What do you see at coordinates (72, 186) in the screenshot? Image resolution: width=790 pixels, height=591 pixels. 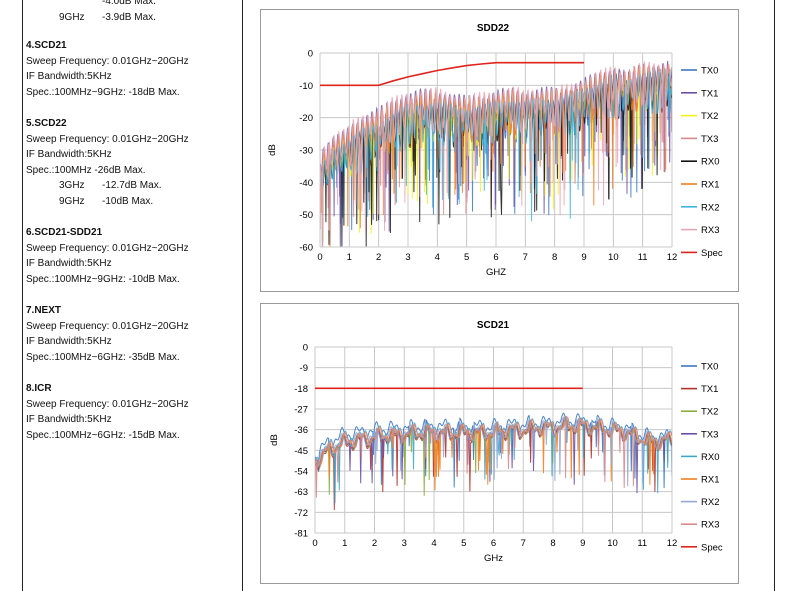 I see `spec-limit-freq: 3GHz` at bounding box center [72, 186].